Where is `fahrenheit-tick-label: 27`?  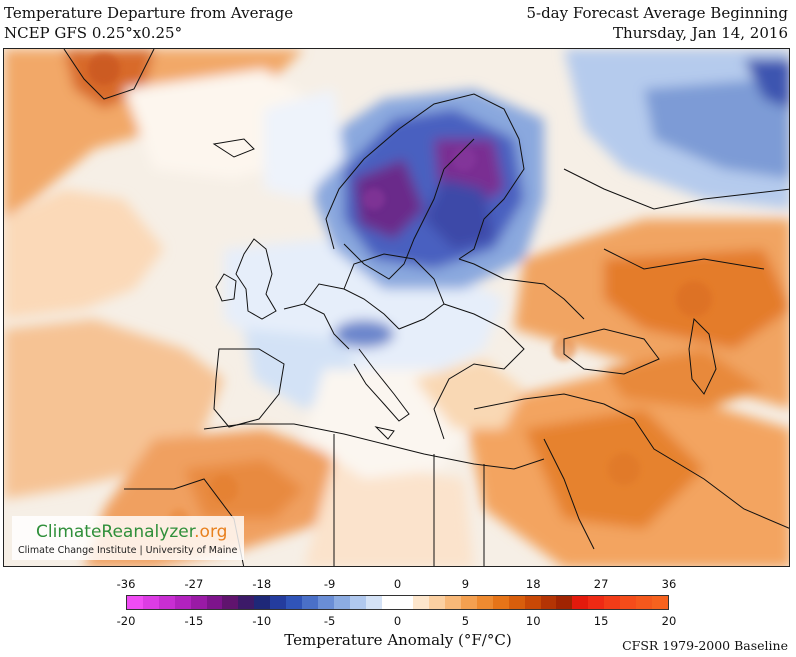
fahrenheit-tick-label: 27 is located at coordinates (601, 584).